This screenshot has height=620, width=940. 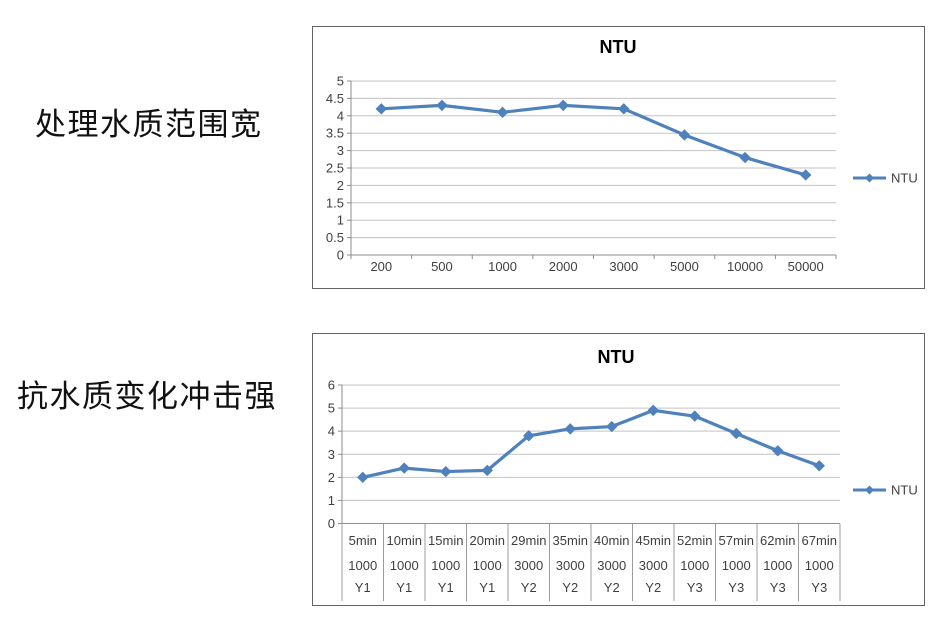 I want to click on category-table-cell: 20min, so click(x=487, y=540).